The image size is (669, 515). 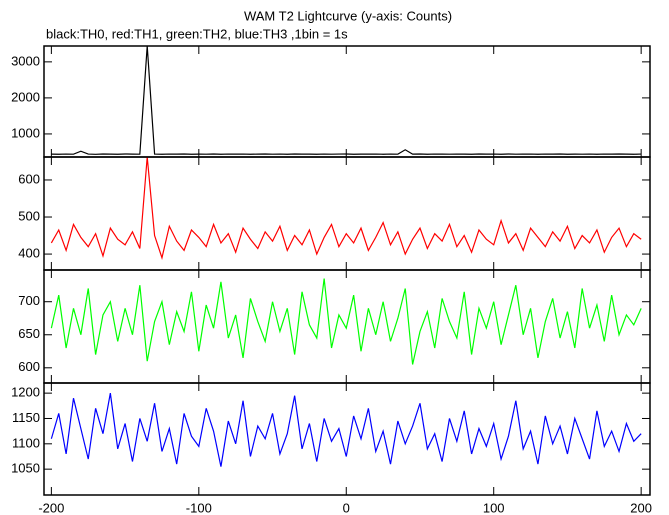 What do you see at coordinates (26, 417) in the screenshot?
I see `y-tick-label: 1150` at bounding box center [26, 417].